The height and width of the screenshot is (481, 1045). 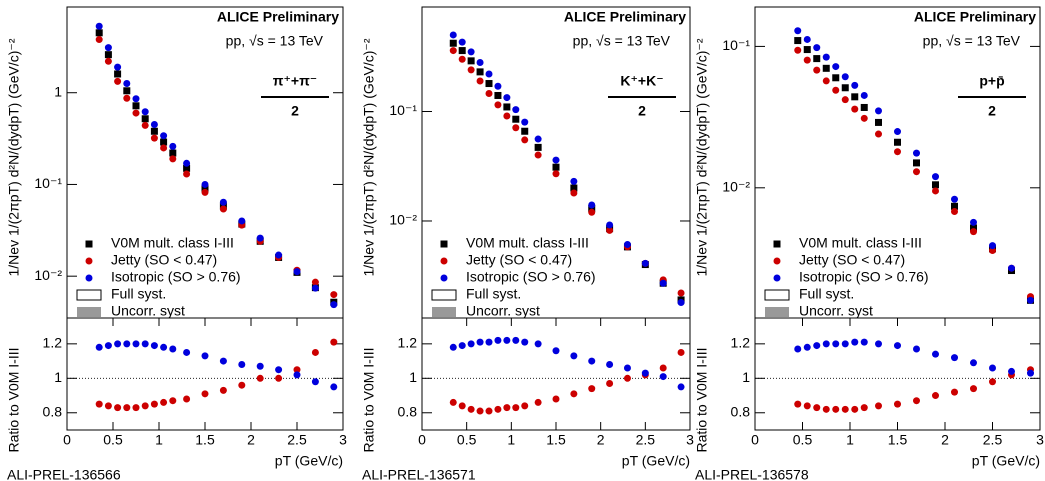 I want to click on x-tick-label: 1.5, so click(x=205, y=440).